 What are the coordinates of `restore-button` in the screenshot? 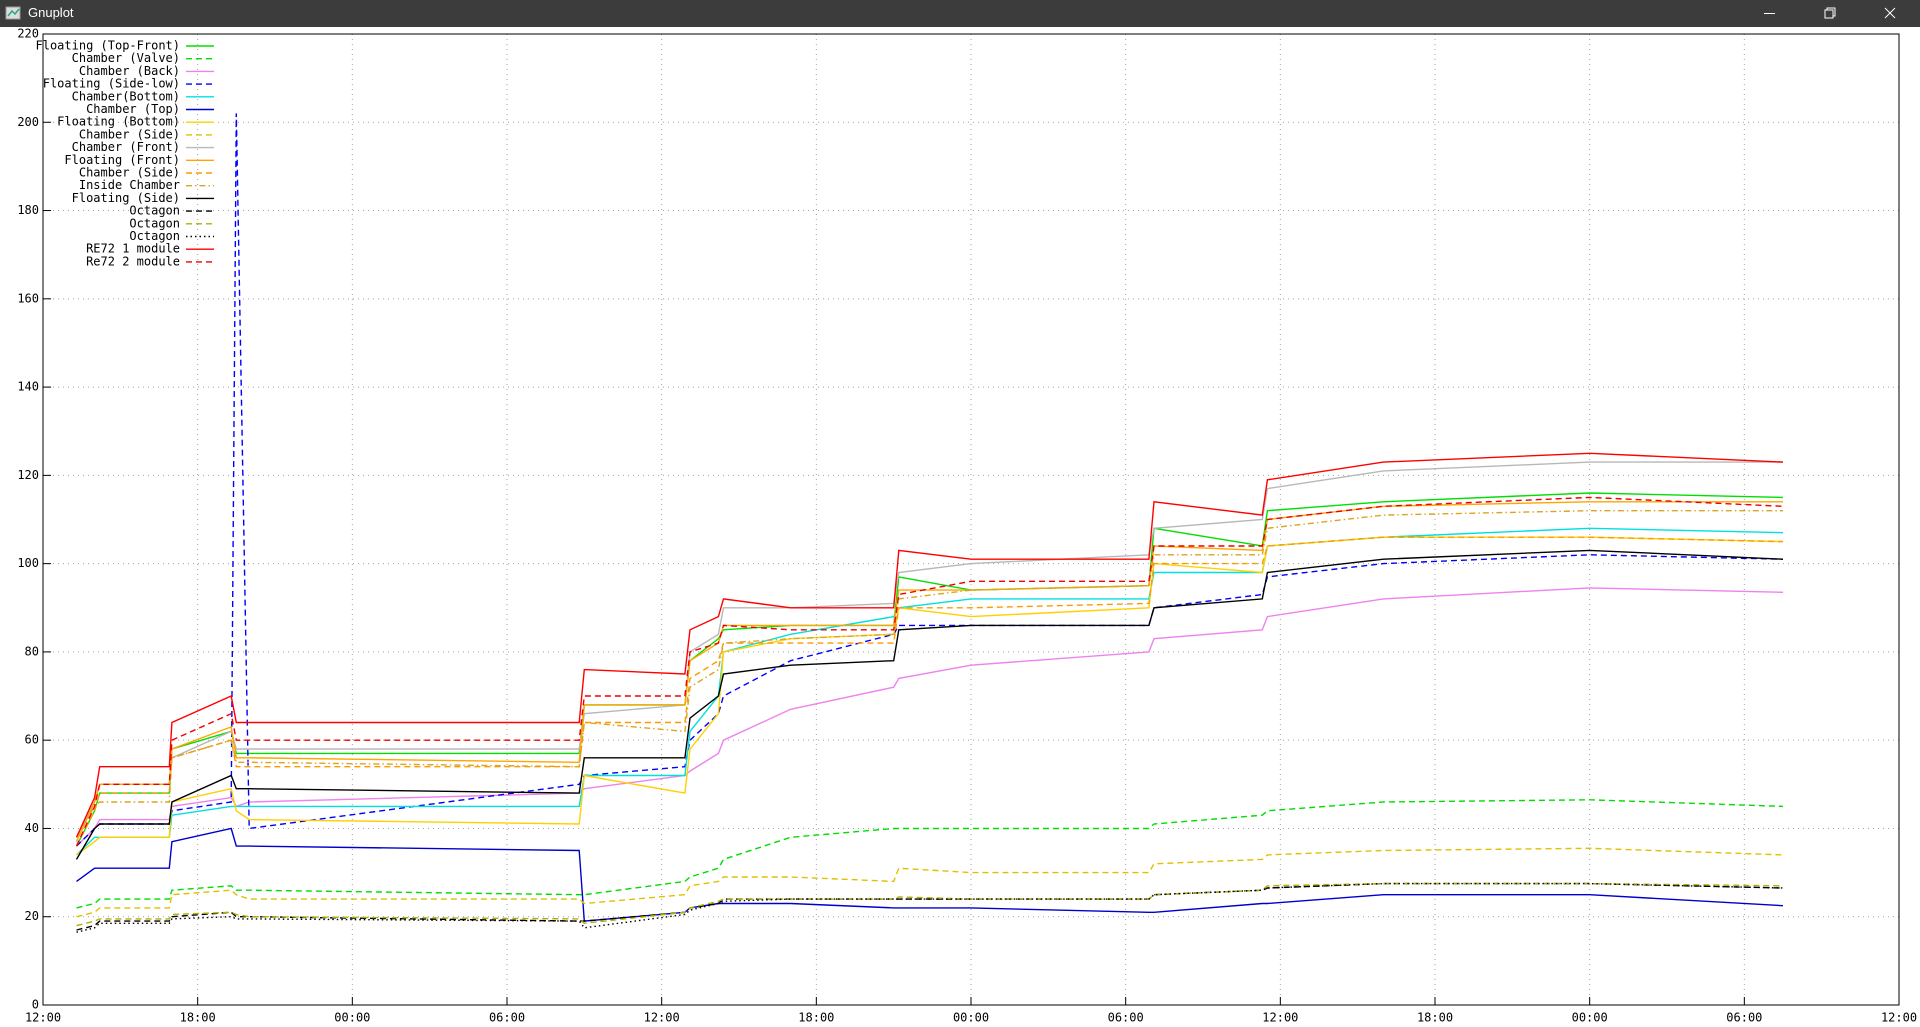 It's located at (1830, 13).